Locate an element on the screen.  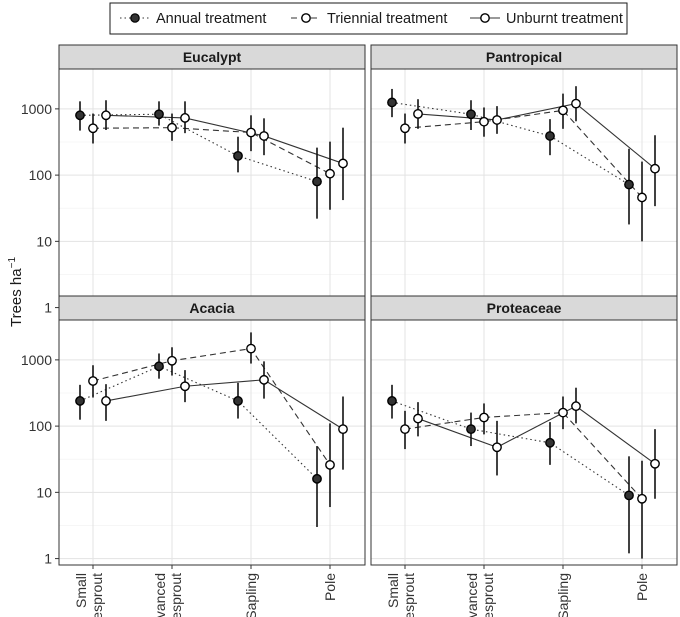
y-tick-label: 10 is located at coordinates (44, 241).